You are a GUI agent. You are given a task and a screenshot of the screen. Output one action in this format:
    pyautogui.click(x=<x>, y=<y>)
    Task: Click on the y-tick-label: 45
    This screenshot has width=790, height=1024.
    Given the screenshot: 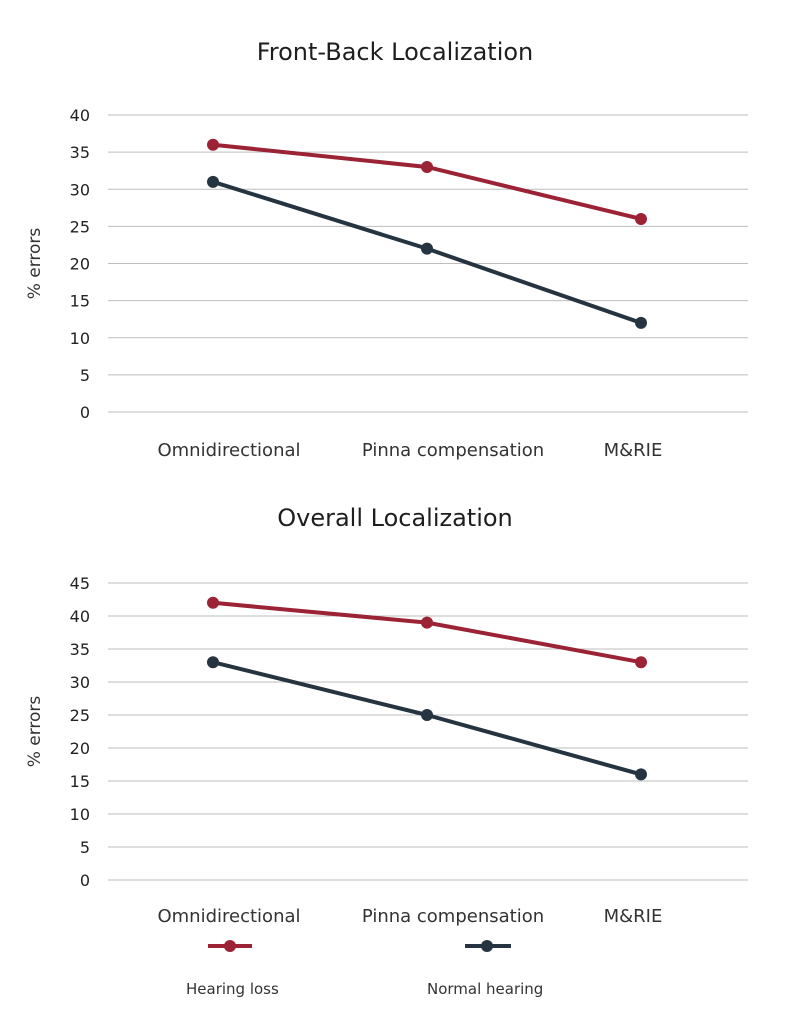 What is the action you would take?
    pyautogui.click(x=80, y=583)
    